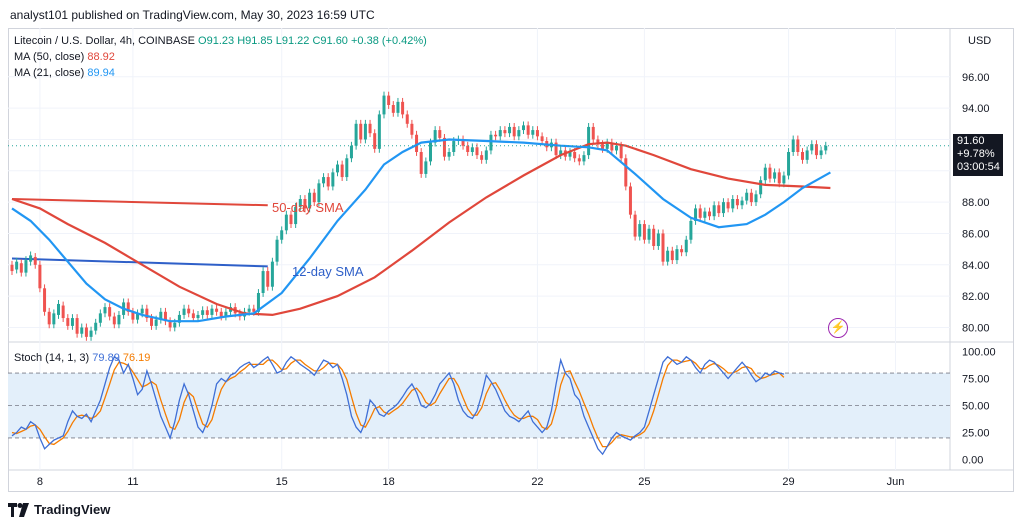 Image resolution: width=1024 pixels, height=529 pixels. I want to click on trendline-red, so click(139, 202).